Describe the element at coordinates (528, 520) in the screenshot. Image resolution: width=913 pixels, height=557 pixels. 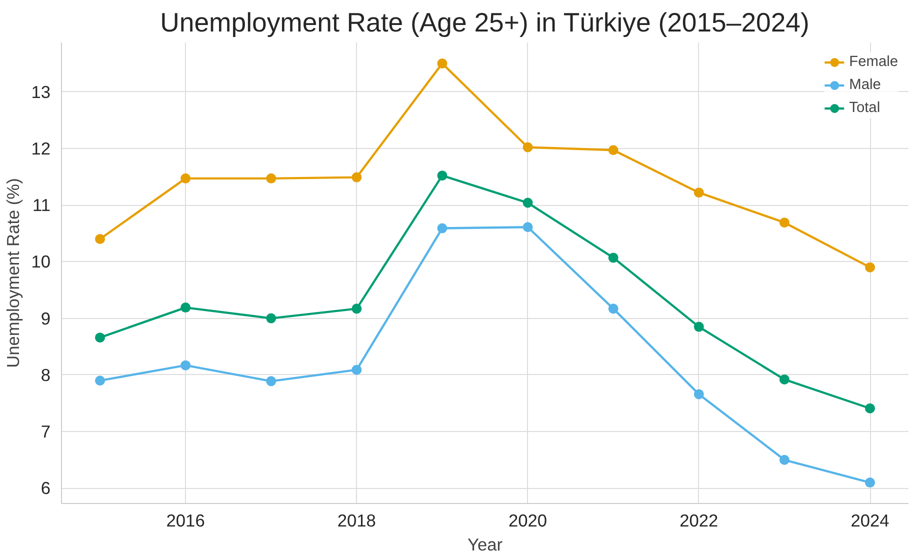
I see `x-tick-label: 2020` at that location.